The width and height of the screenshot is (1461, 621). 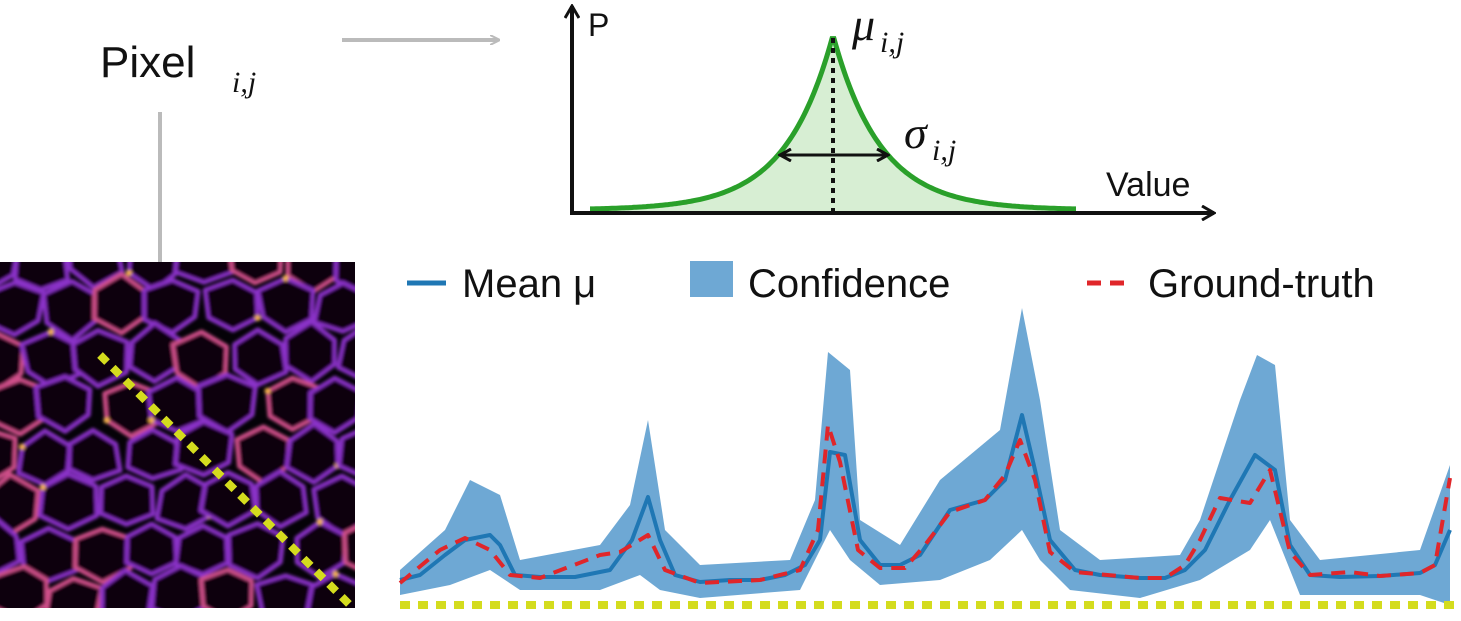 What do you see at coordinates (147, 62) in the screenshot?
I see `pixel-label: Pixel` at bounding box center [147, 62].